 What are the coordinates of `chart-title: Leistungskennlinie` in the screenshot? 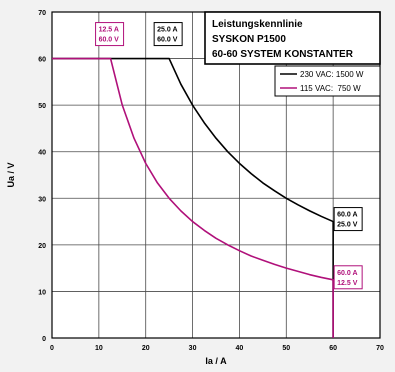 It's located at (257, 24).